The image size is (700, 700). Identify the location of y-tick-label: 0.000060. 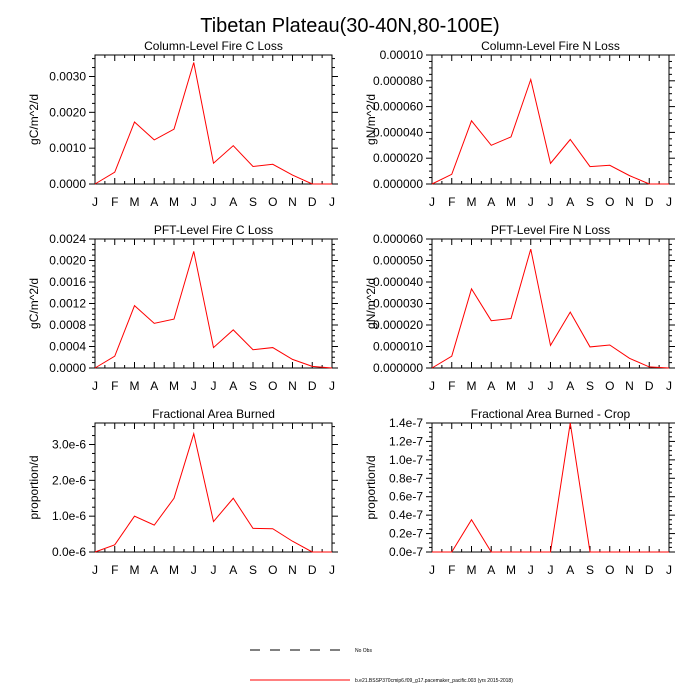
(398, 239).